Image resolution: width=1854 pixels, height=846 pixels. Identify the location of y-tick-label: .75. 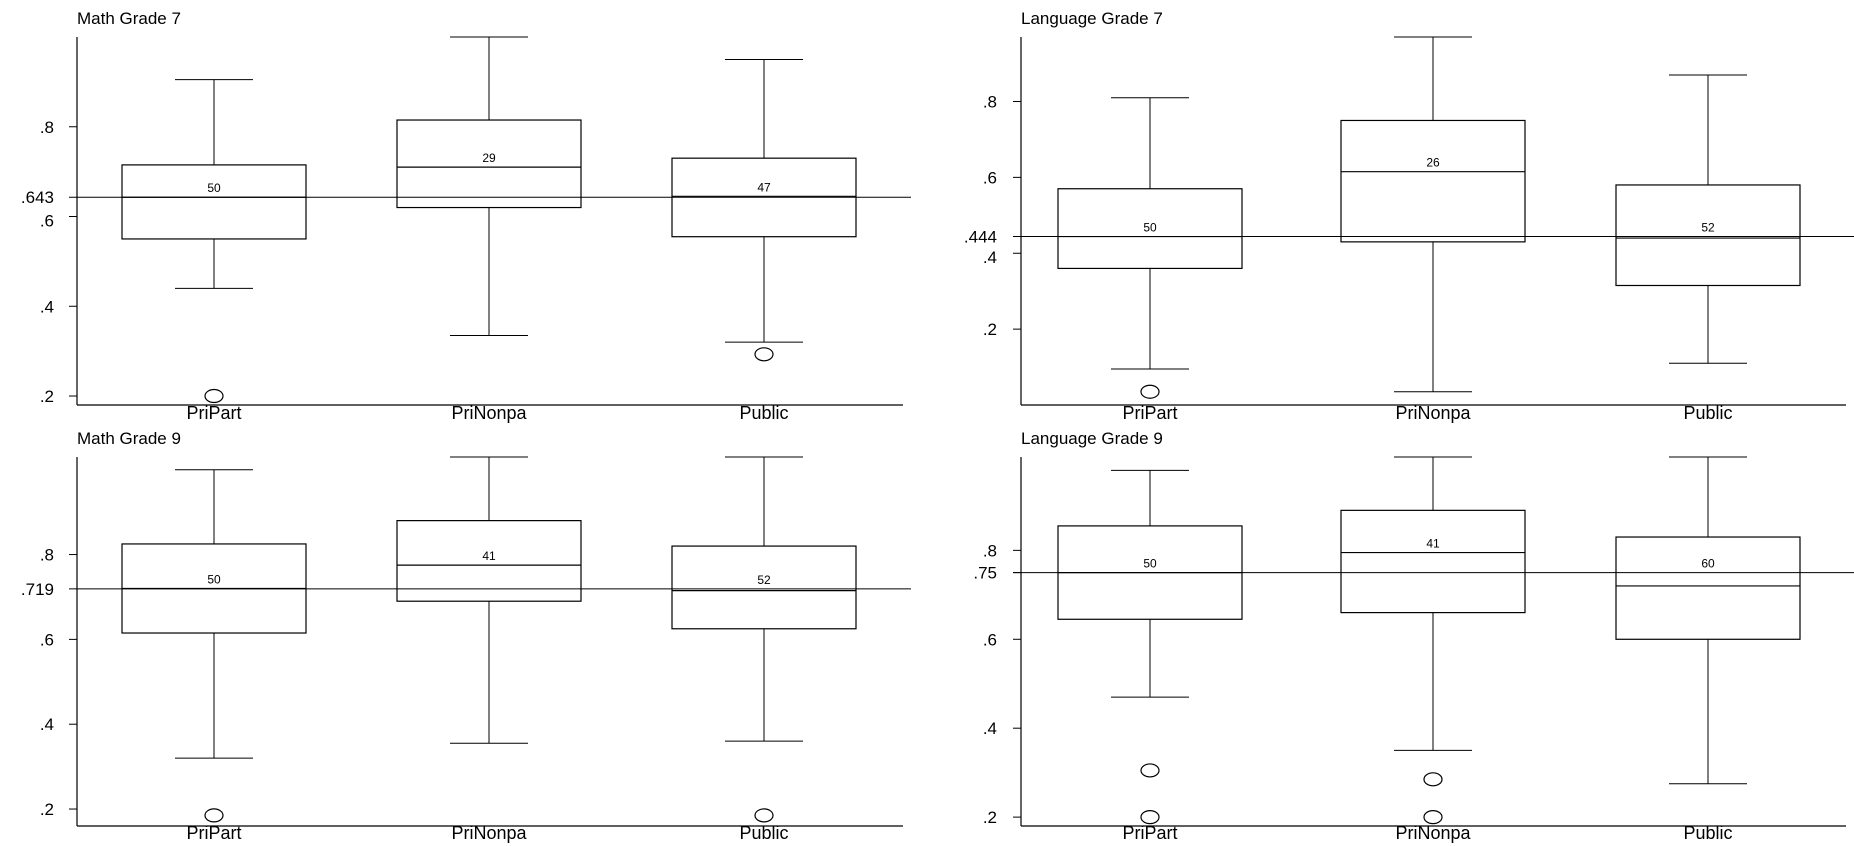
(985, 573).